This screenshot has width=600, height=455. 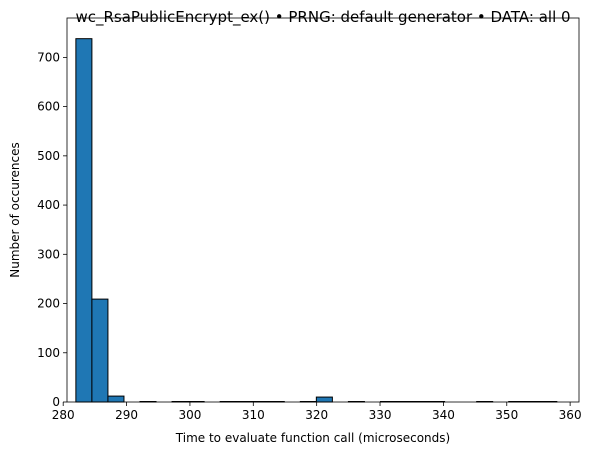 I want to click on y-tick-label: 500, so click(x=48, y=156).